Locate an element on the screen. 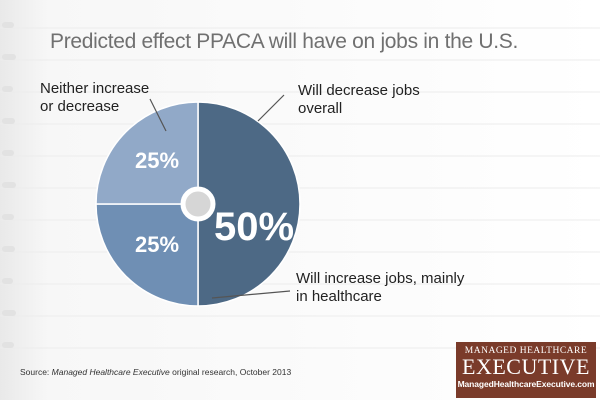  callout-decrease: Will decrease jobs overall is located at coordinates (359, 99).